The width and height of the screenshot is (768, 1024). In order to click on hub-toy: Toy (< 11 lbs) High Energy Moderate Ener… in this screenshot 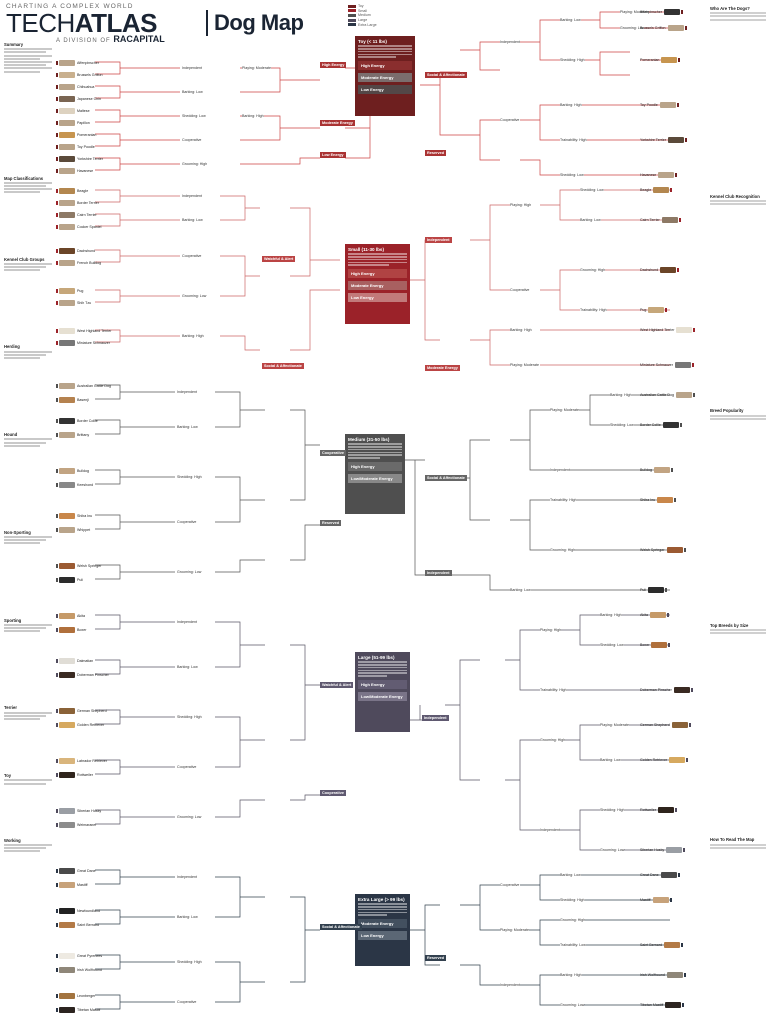, I will do `click(385, 76)`.